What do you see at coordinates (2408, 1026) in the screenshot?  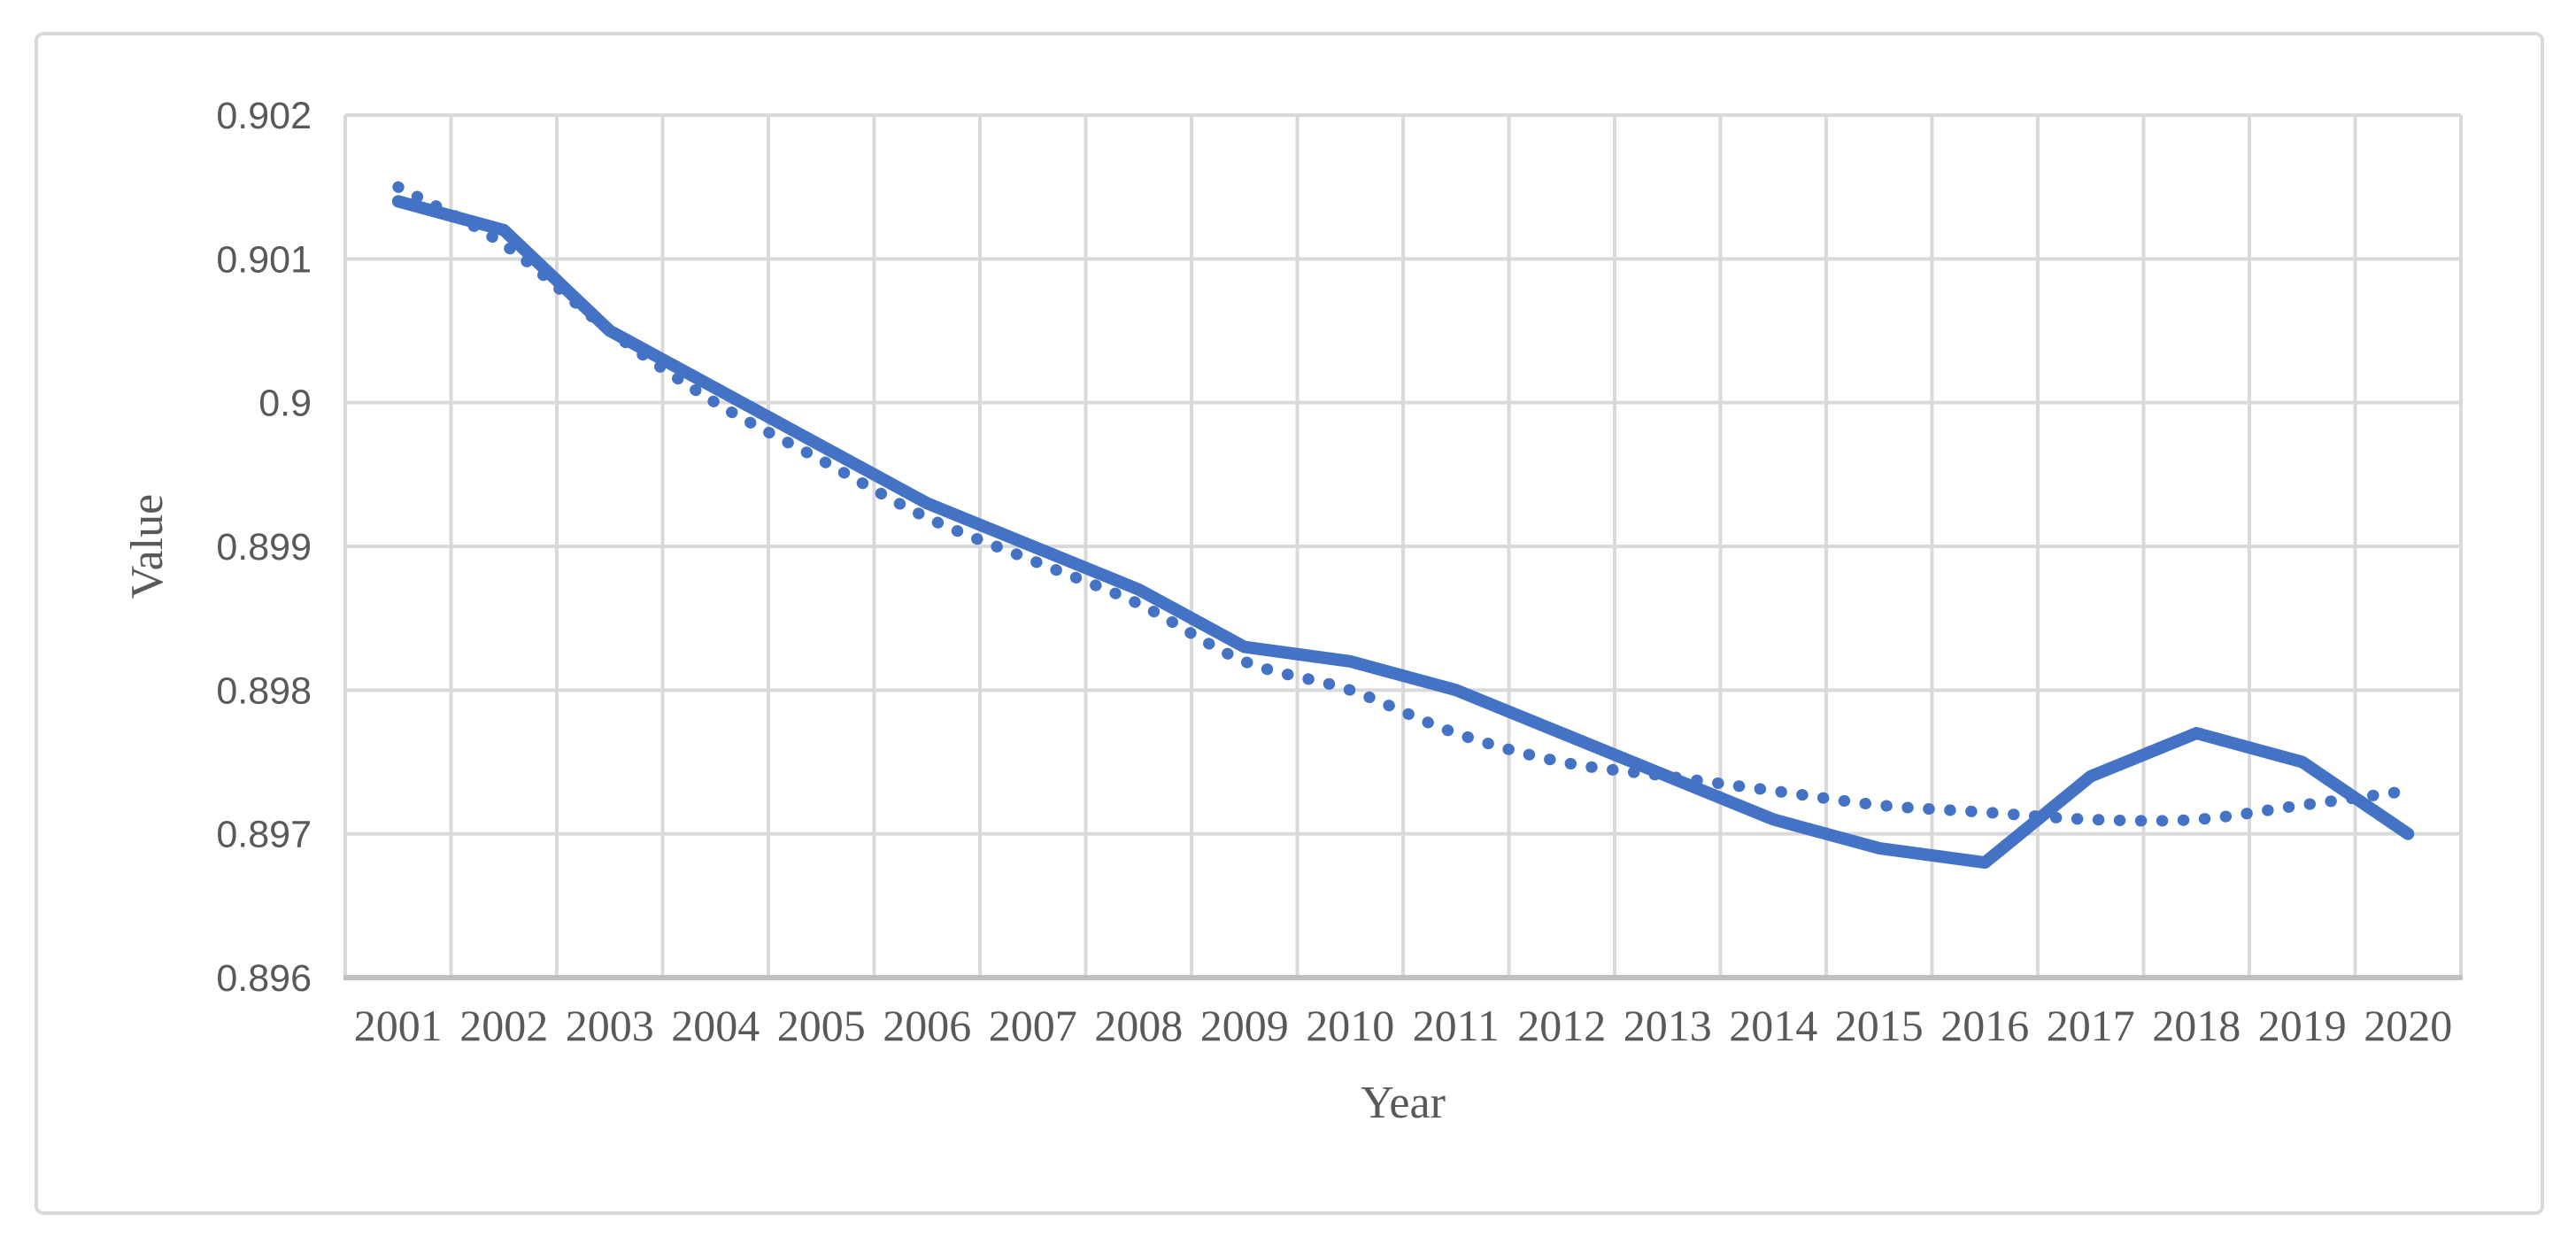 I see `x-tick-label: 2020` at bounding box center [2408, 1026].